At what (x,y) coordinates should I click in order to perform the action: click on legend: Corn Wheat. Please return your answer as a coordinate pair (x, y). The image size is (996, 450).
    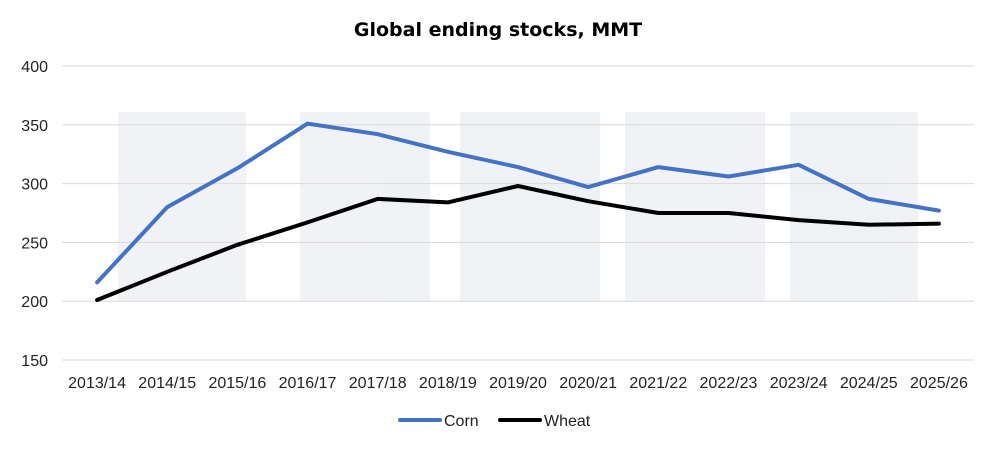
    Looking at the image, I should click on (494, 421).